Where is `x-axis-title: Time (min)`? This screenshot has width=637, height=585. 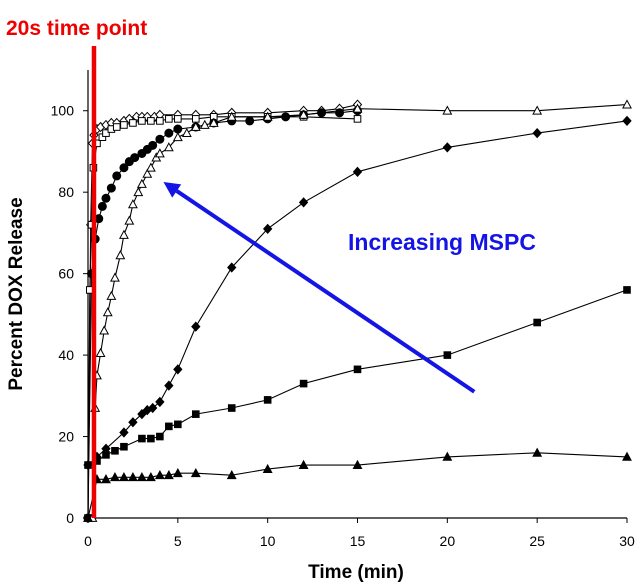
x-axis-title: Time (min) is located at coordinates (356, 572).